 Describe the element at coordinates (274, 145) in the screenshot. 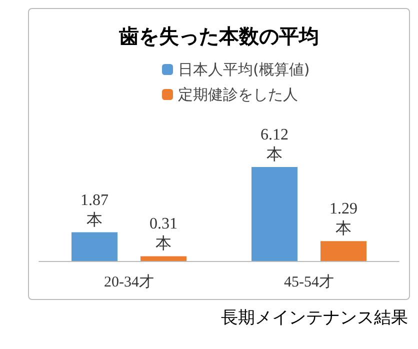

I see `data-label: 6.12 本` at that location.